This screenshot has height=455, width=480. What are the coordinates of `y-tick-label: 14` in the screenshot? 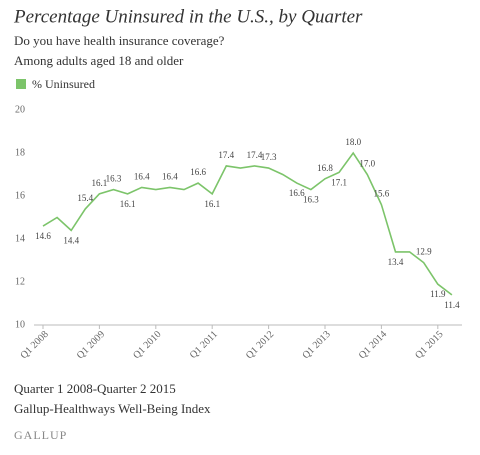 It's located at (20, 238).